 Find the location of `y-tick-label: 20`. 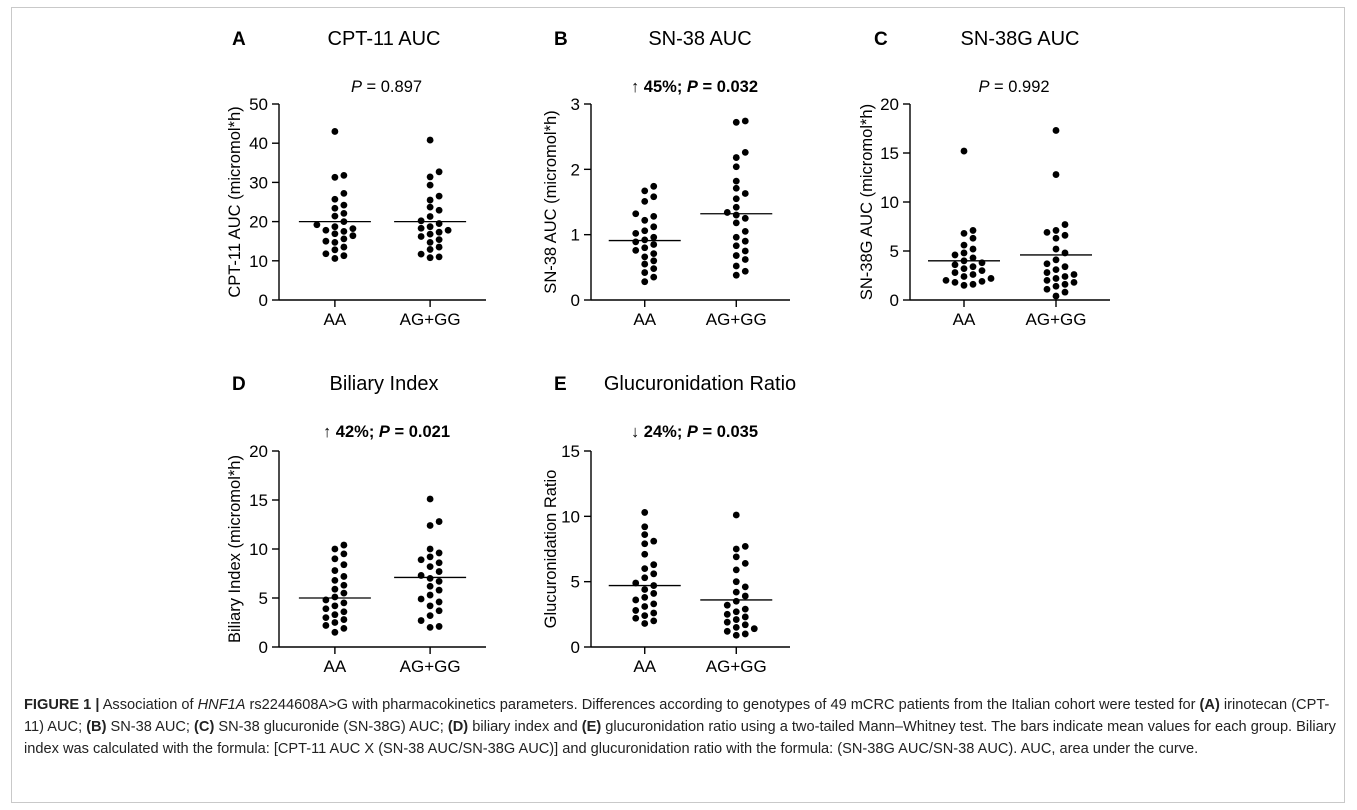

y-tick-label: 20 is located at coordinates (889, 104).